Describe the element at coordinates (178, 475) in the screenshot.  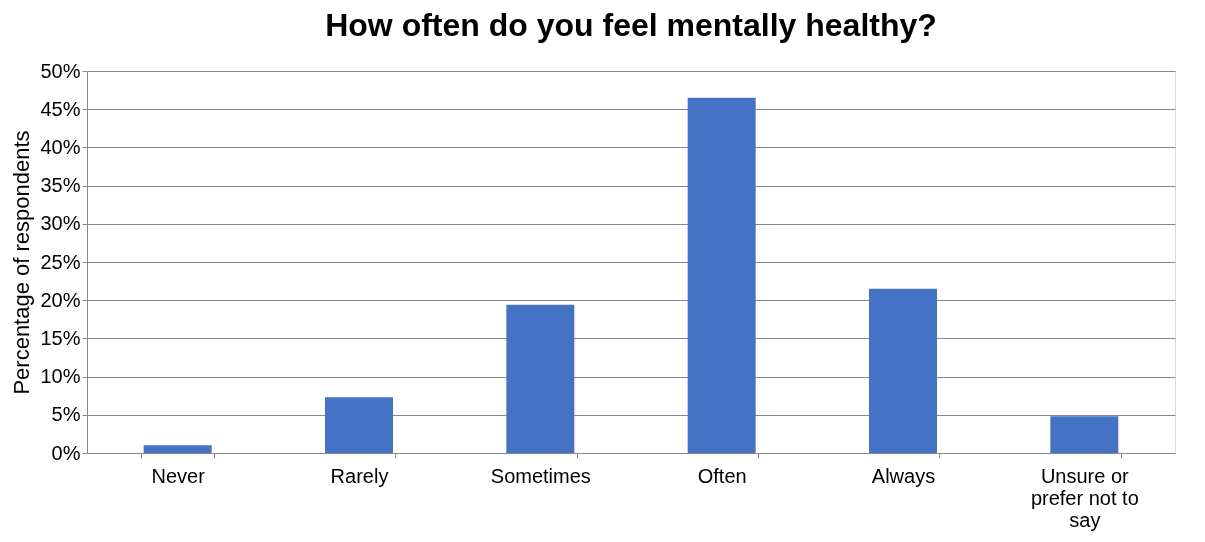
I see `x-tick-label: Never` at that location.